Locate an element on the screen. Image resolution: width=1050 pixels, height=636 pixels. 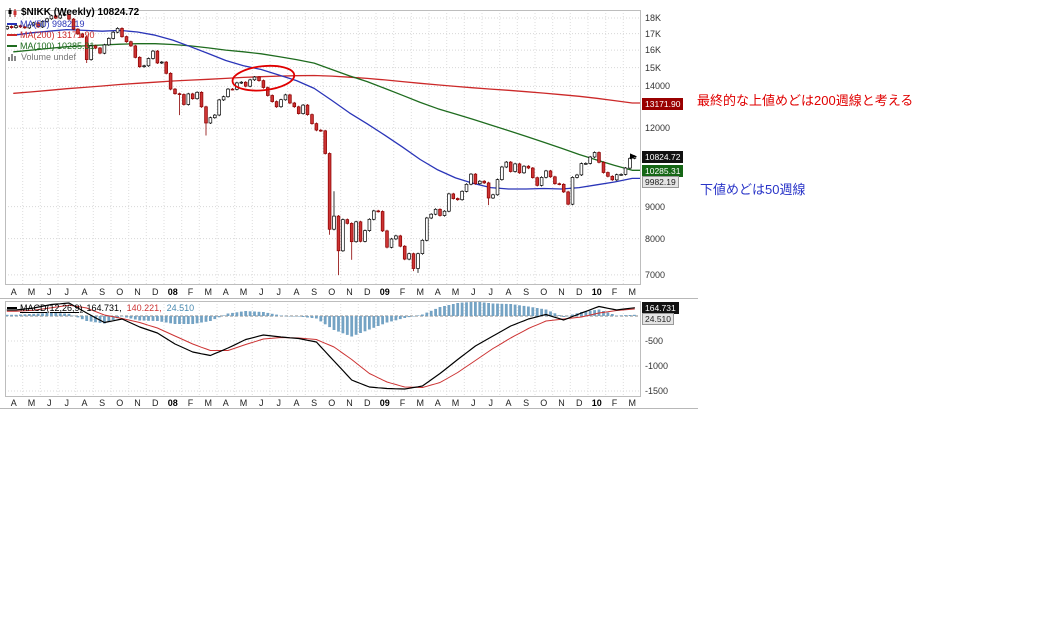
ma50-legend-row: MA(50) 9982.19 is located at coordinates (73, 23).